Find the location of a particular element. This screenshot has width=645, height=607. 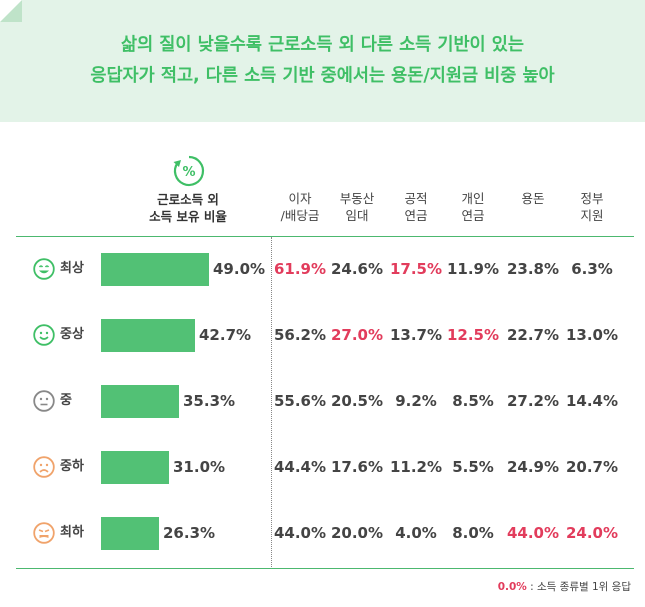

table-cell: 24.6% is located at coordinates (357, 269).